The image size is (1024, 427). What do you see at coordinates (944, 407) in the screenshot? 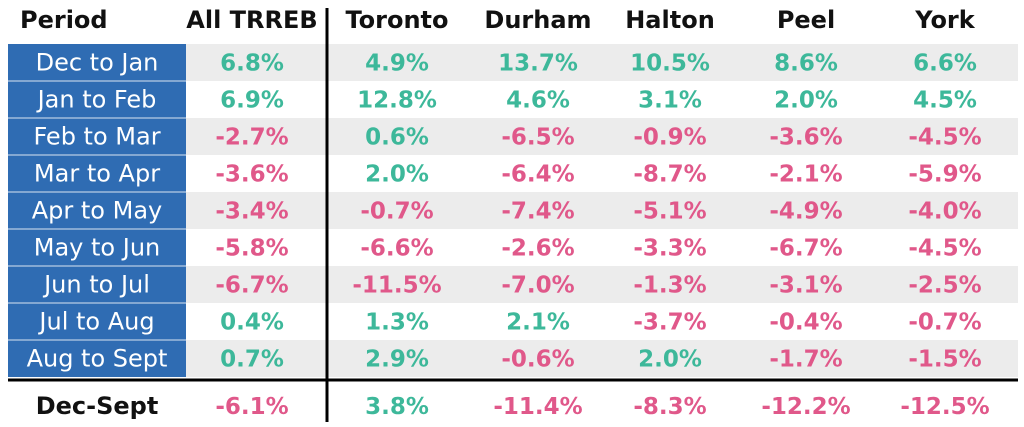
I see `total-value-cell: -12.5%` at bounding box center [944, 407].